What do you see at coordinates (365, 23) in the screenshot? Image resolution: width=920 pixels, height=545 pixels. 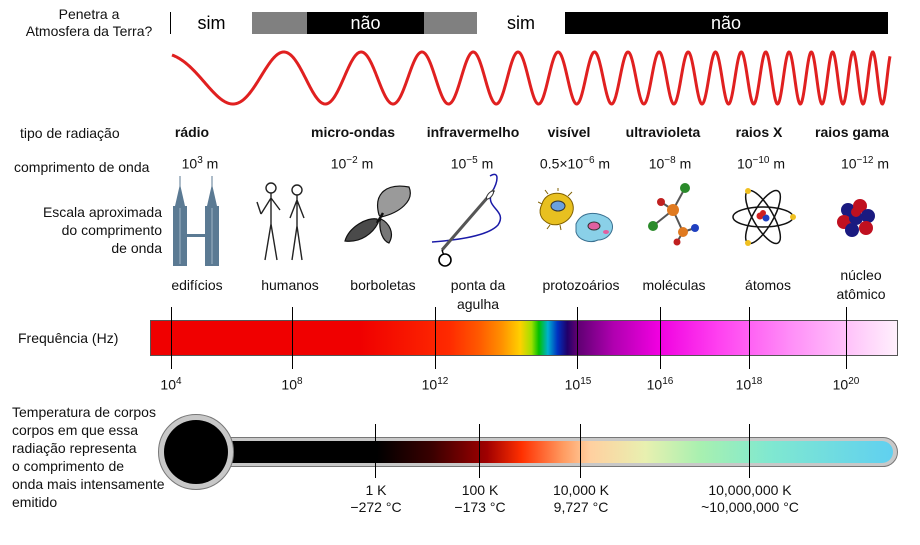 I see `penetration-segment-microwave-no: não` at bounding box center [365, 23].